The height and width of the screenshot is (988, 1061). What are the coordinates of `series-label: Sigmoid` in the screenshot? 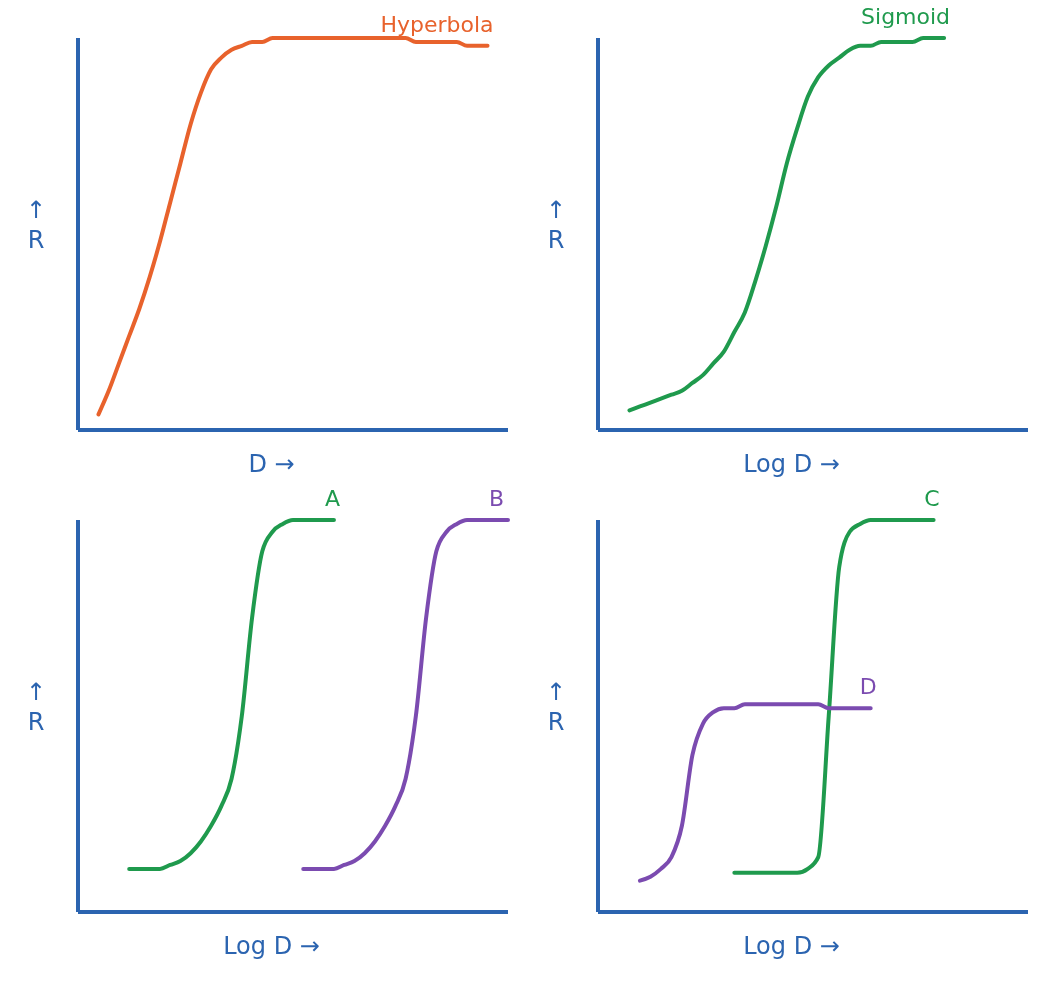 It's located at (906, 16).